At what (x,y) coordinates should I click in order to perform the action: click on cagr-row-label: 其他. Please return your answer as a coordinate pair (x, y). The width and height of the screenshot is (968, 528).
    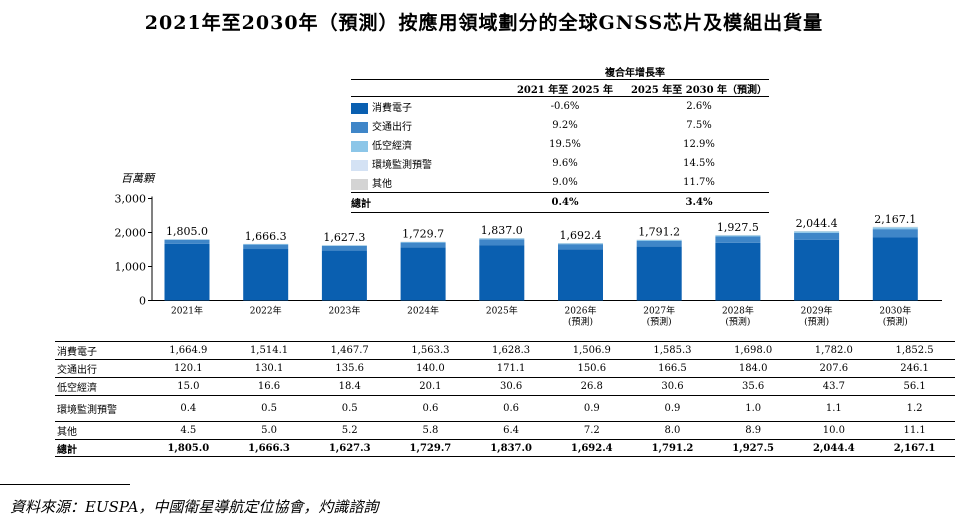
    Looking at the image, I should click on (382, 184).